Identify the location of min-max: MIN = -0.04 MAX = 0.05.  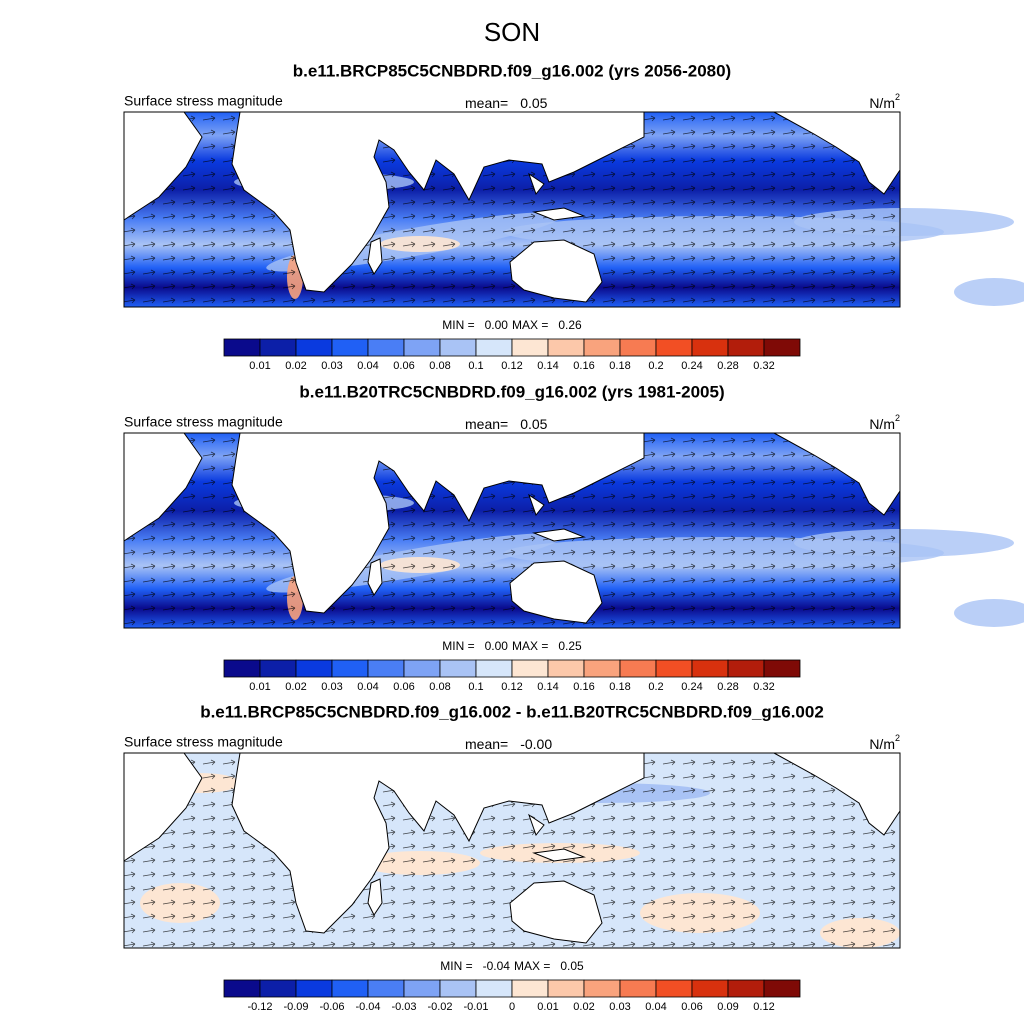
(512, 966).